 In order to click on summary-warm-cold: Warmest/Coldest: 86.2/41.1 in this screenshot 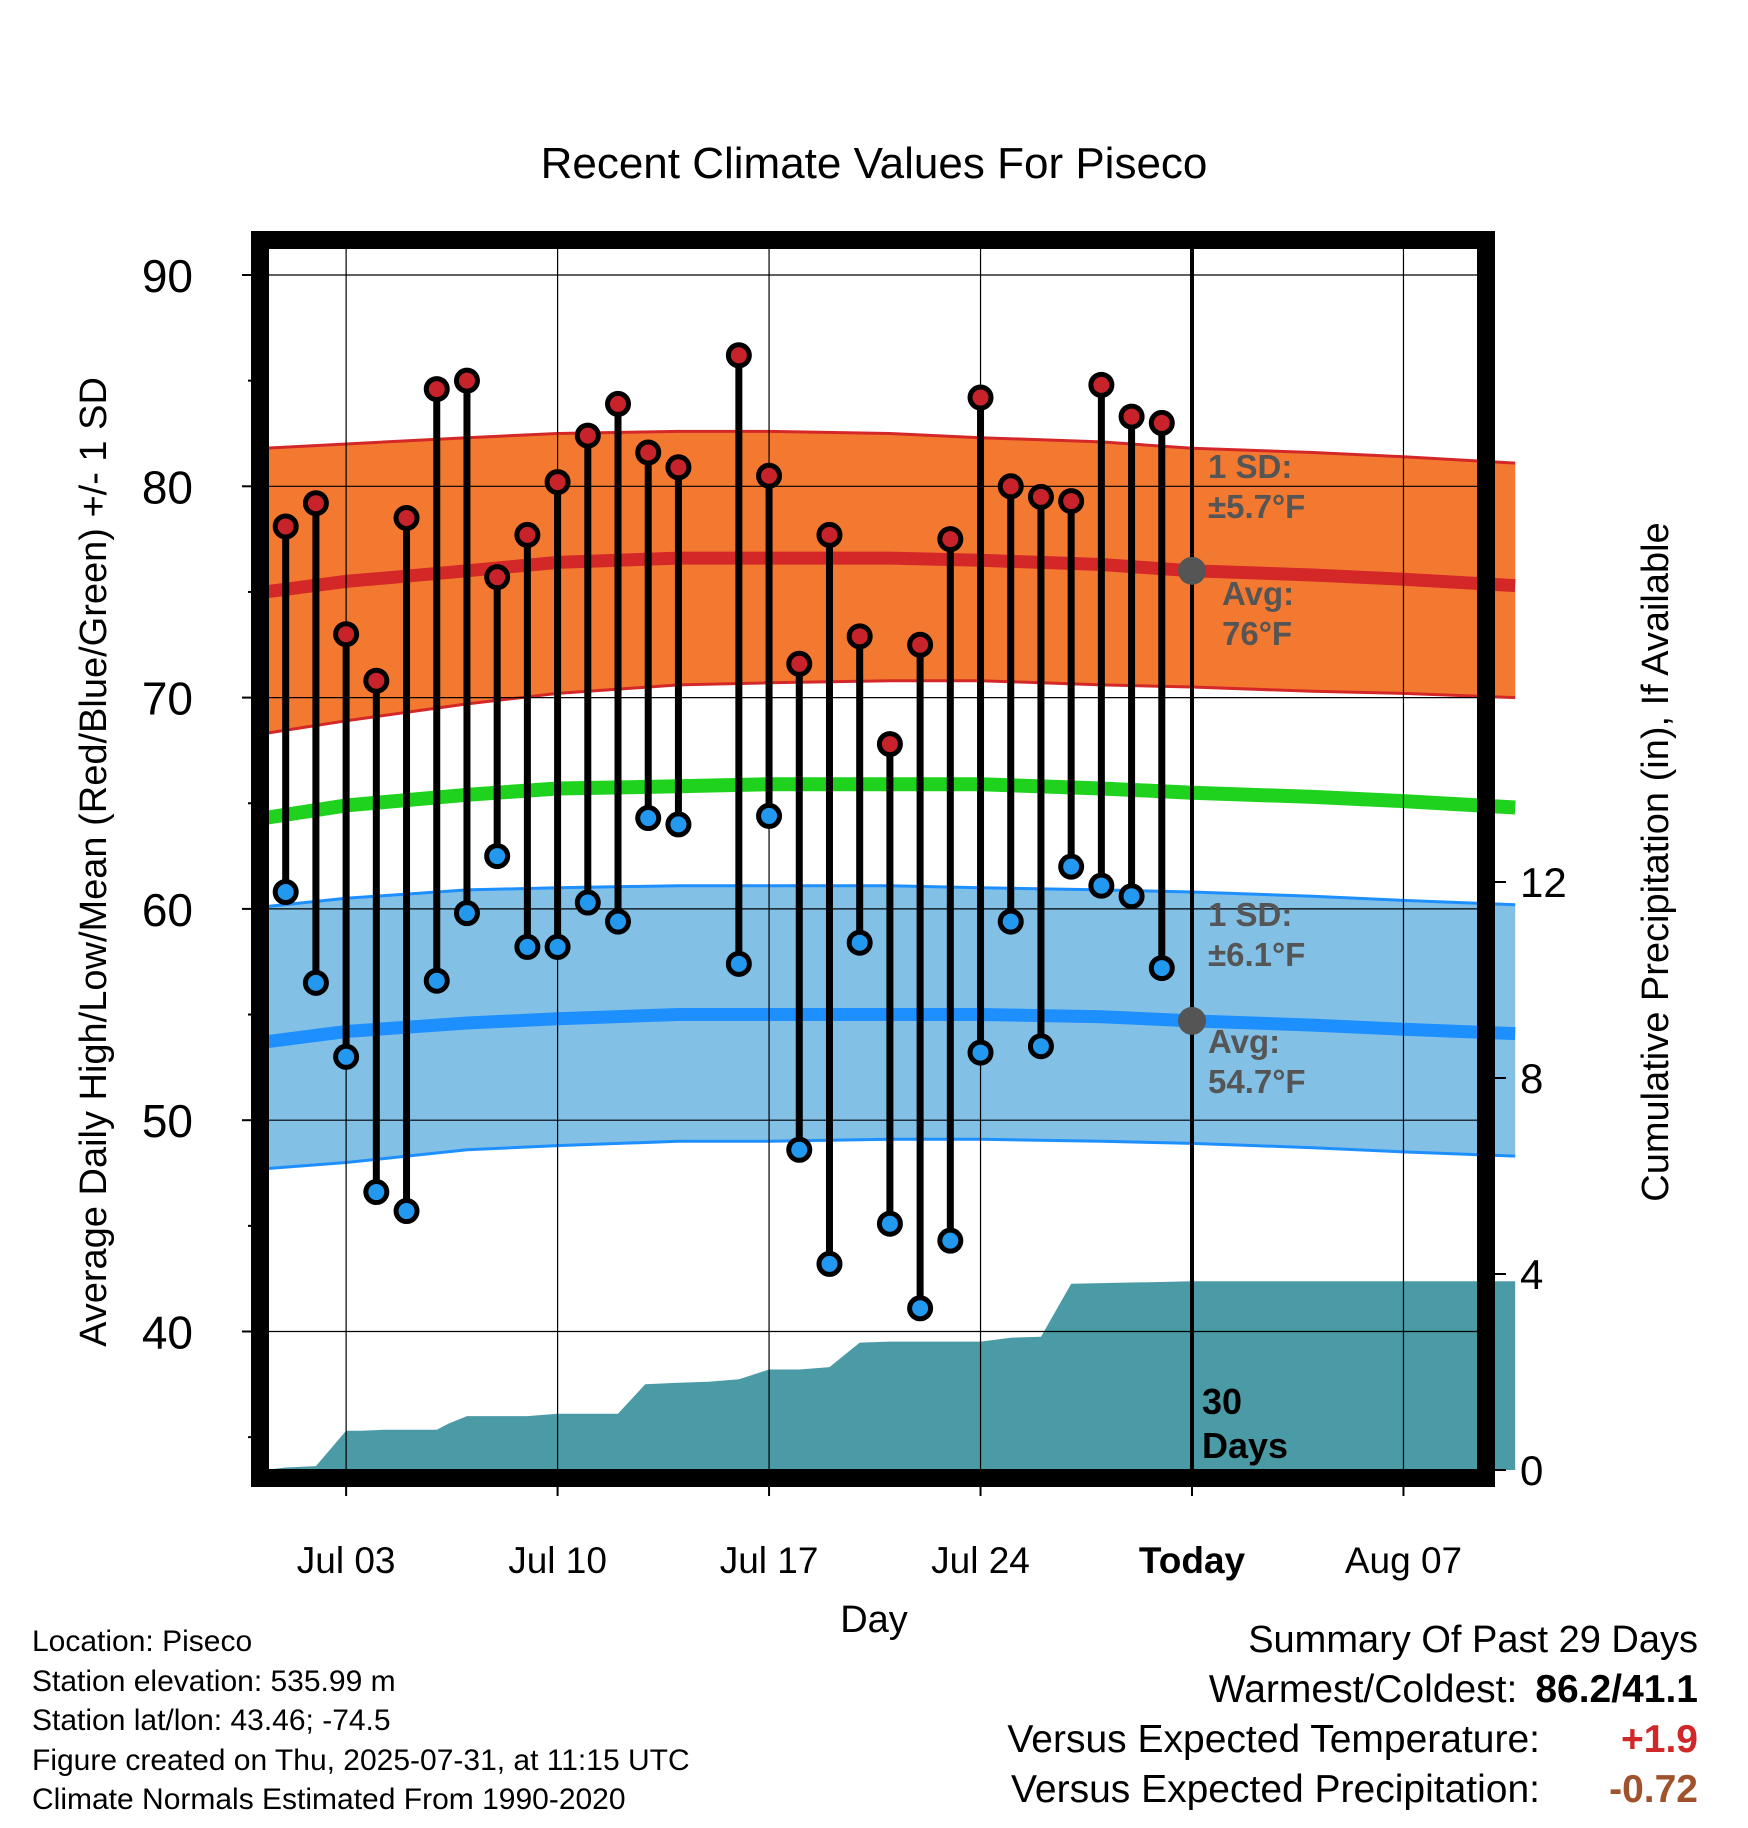, I will do `click(1352, 1690)`.